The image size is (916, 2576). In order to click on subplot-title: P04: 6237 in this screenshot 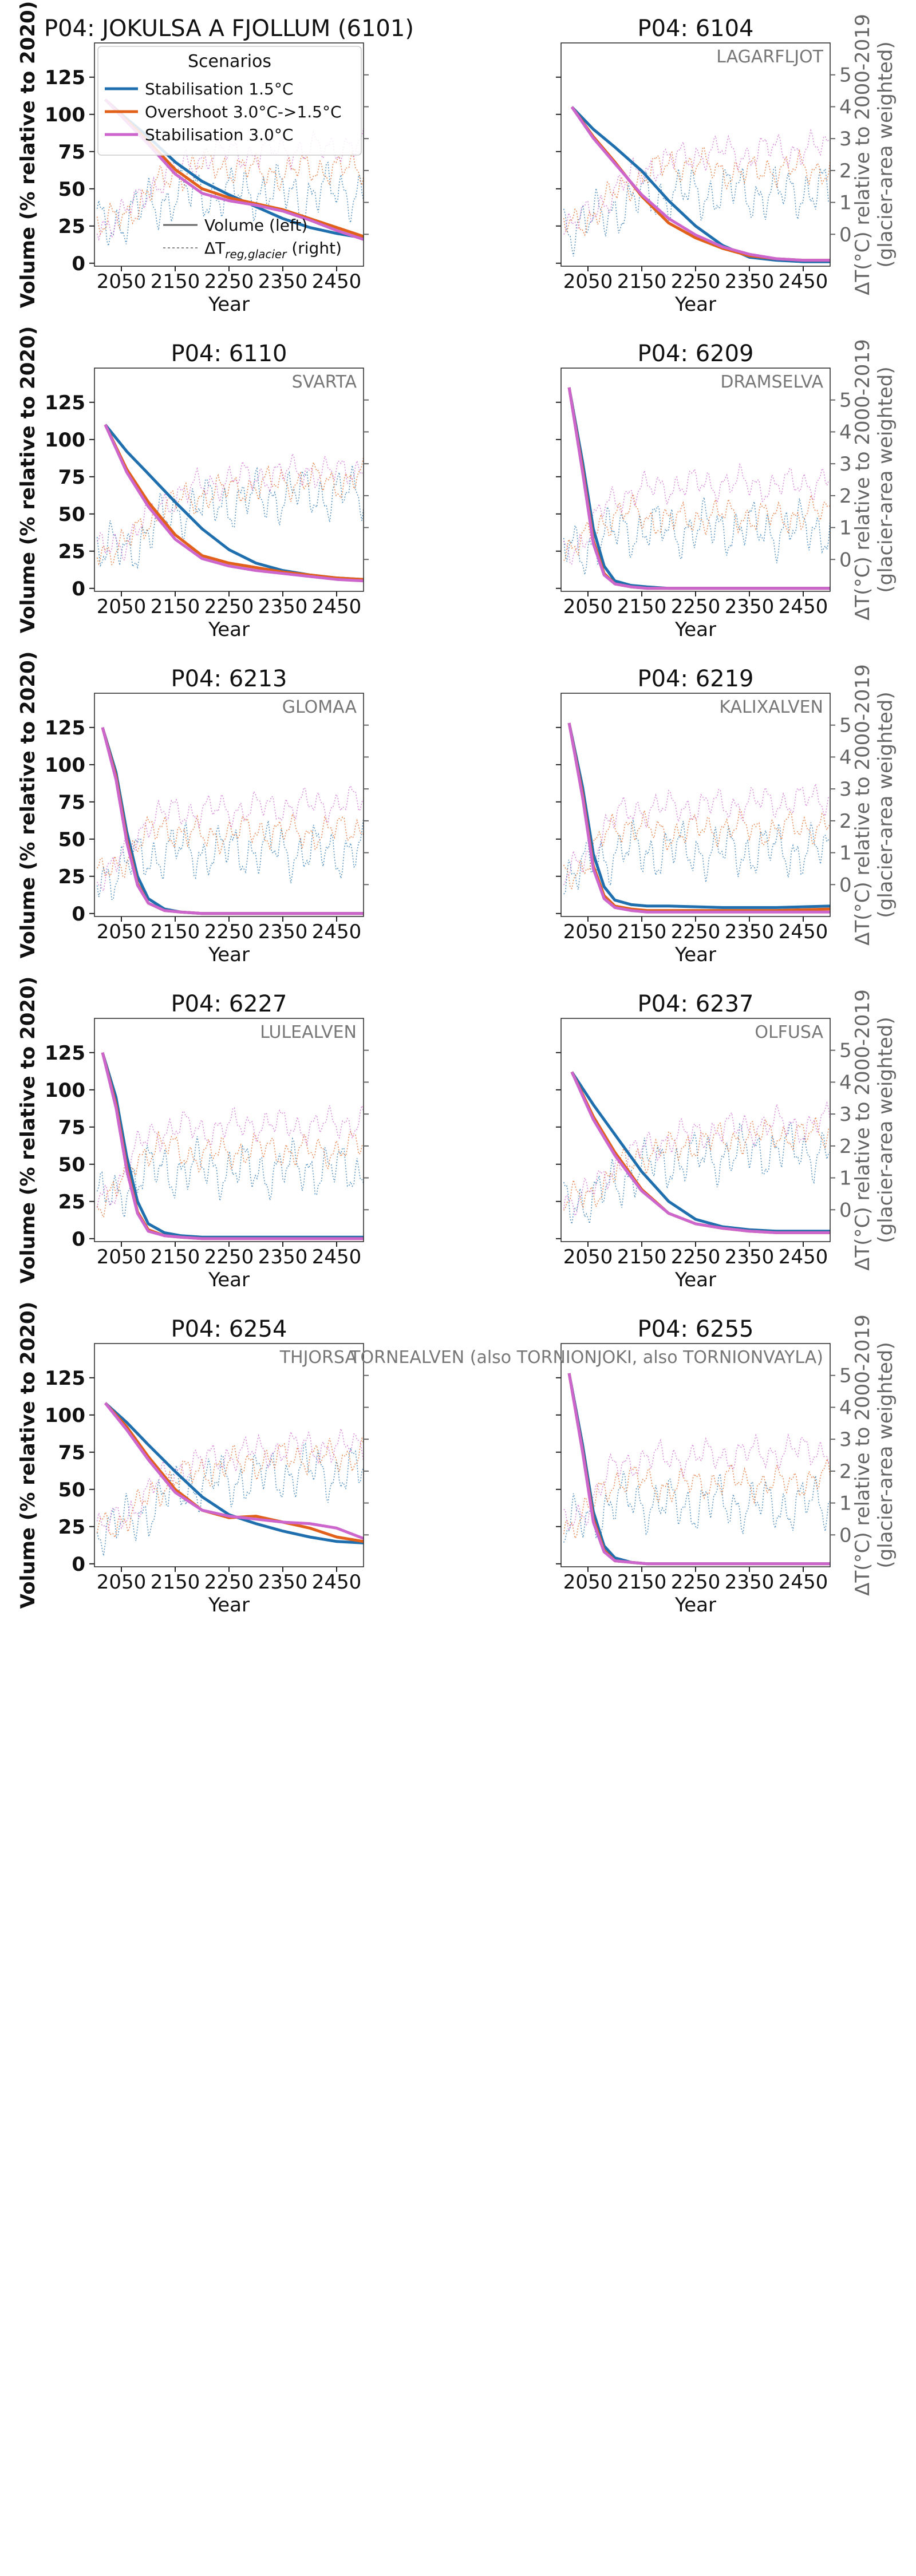, I will do `click(695, 1004)`.